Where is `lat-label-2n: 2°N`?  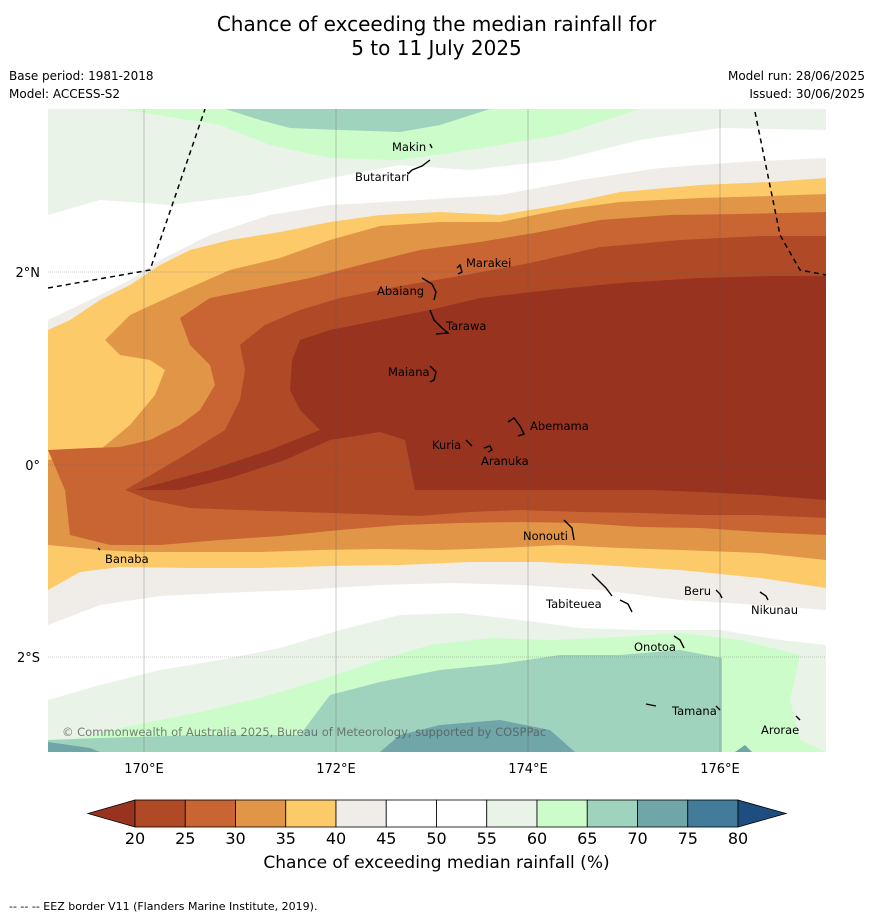 lat-label-2n: 2°N is located at coordinates (28, 273).